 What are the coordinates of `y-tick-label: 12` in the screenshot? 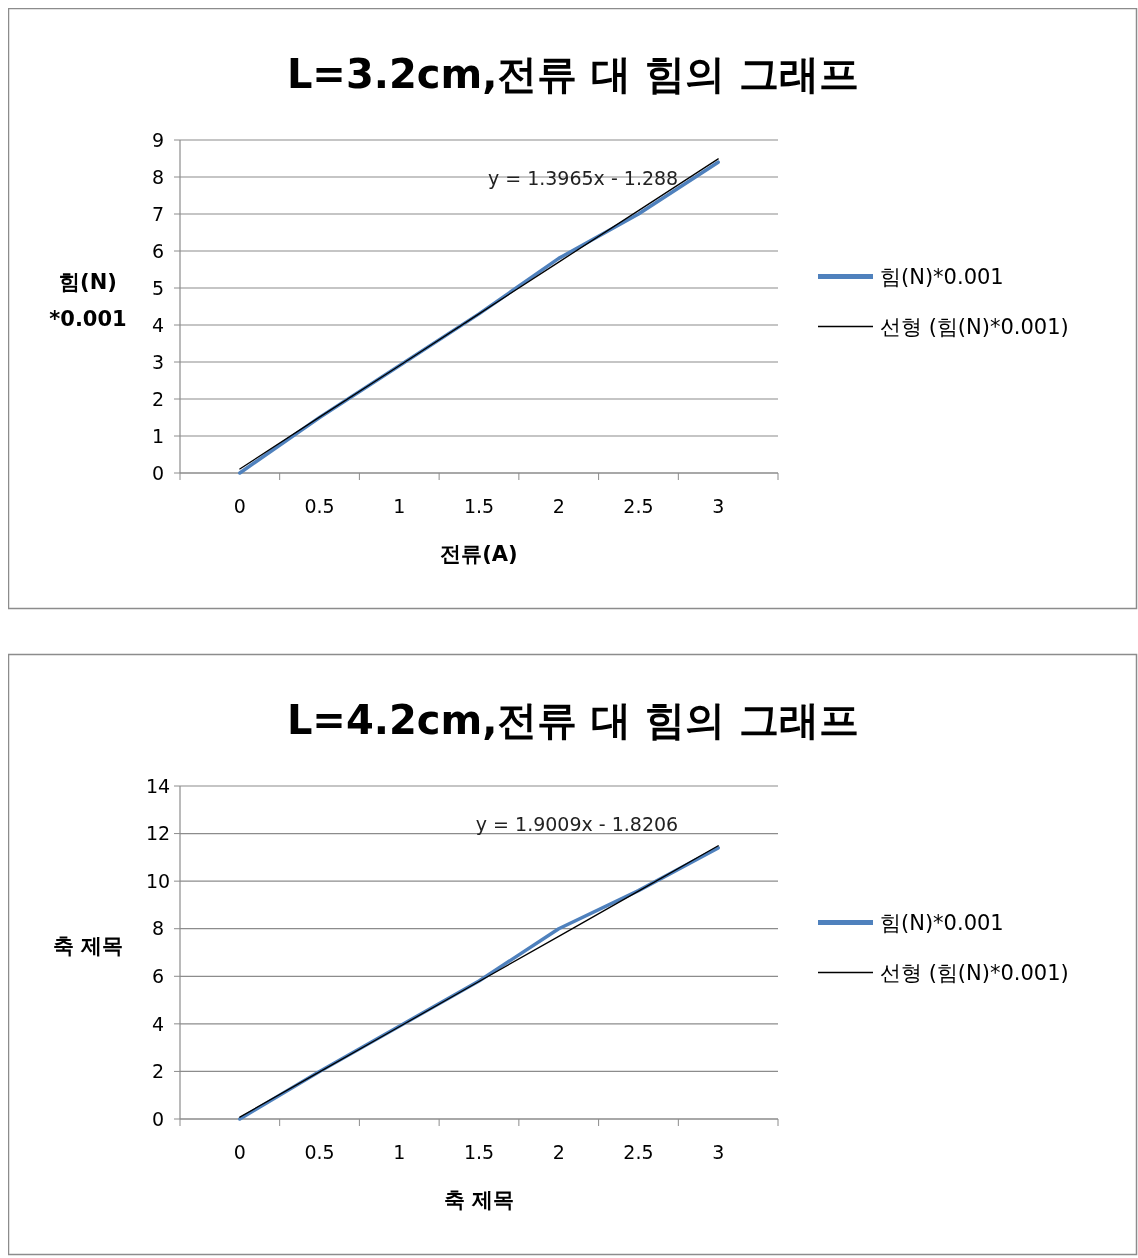 It's located at (158, 833).